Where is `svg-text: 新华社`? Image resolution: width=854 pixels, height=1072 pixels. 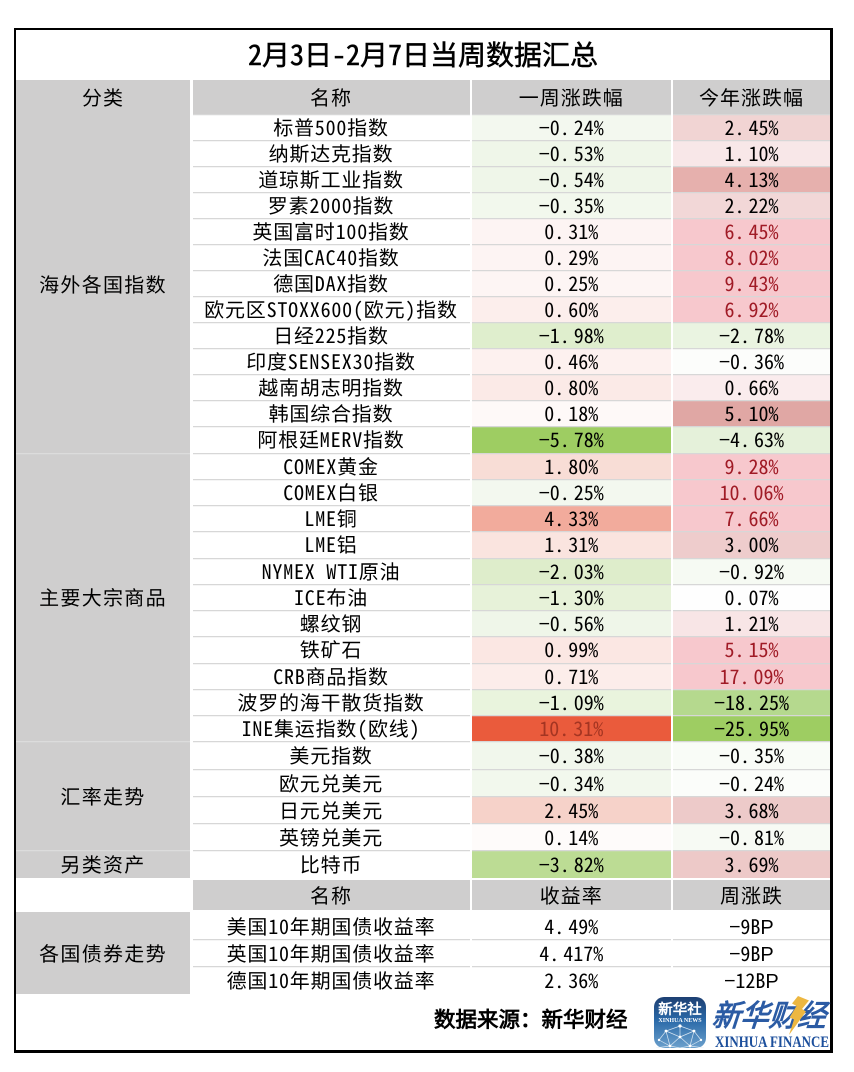
svg-text: 新华社 is located at coordinates (680, 1008).